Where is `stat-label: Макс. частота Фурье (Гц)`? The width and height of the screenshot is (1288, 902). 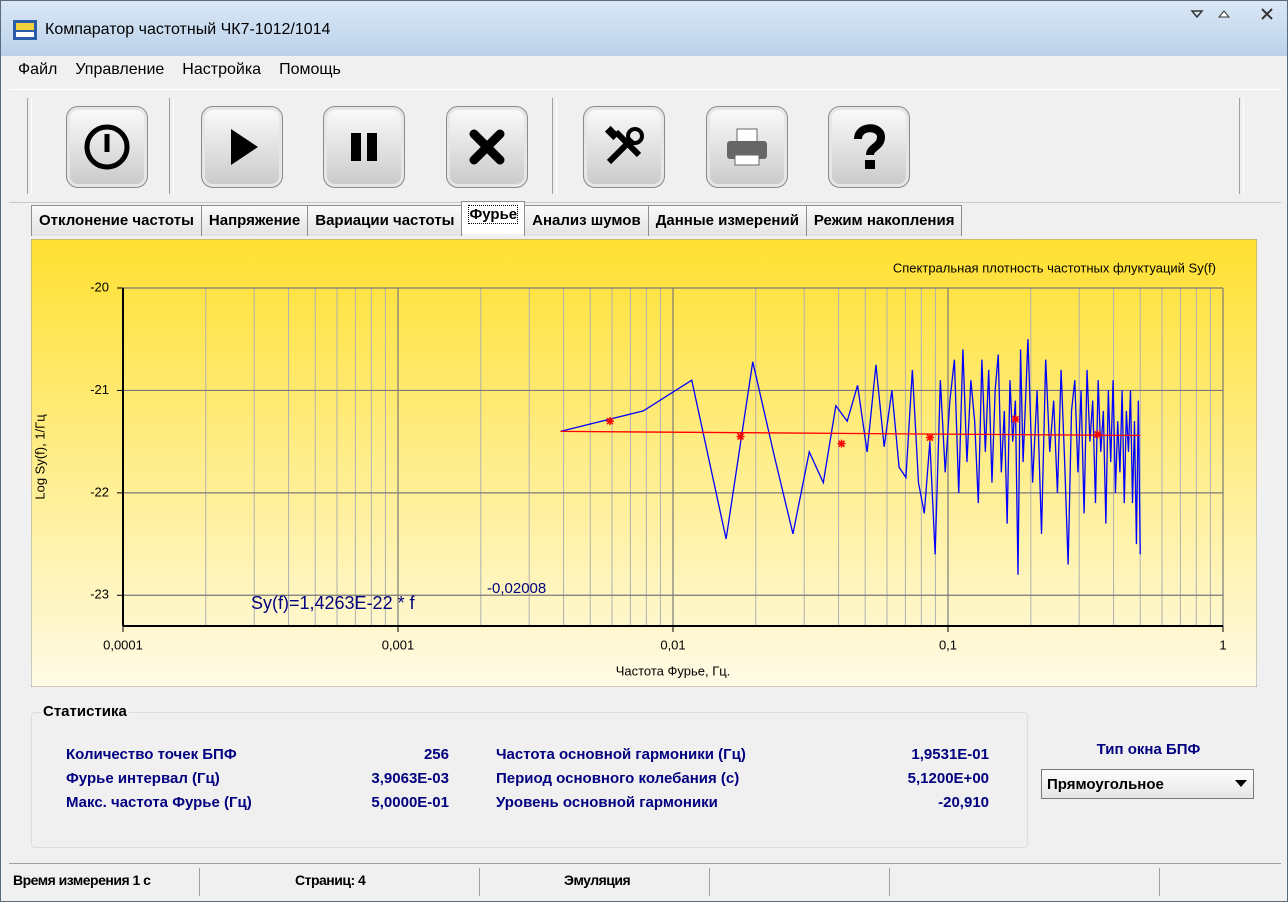 stat-label: Макс. частота Фурье (Гц) is located at coordinates (159, 802).